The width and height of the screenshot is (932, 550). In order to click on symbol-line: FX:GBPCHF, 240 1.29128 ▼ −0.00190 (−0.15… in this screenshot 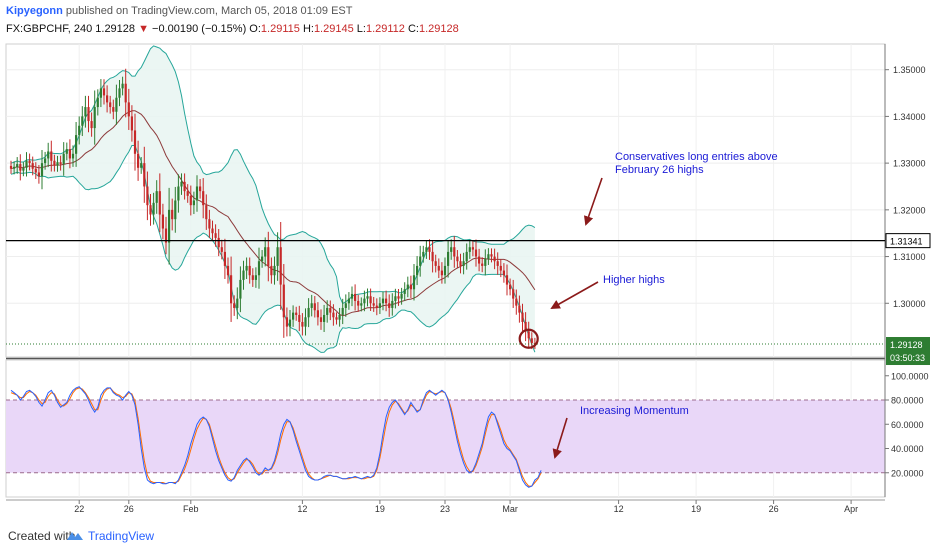, I will do `click(232, 29)`.